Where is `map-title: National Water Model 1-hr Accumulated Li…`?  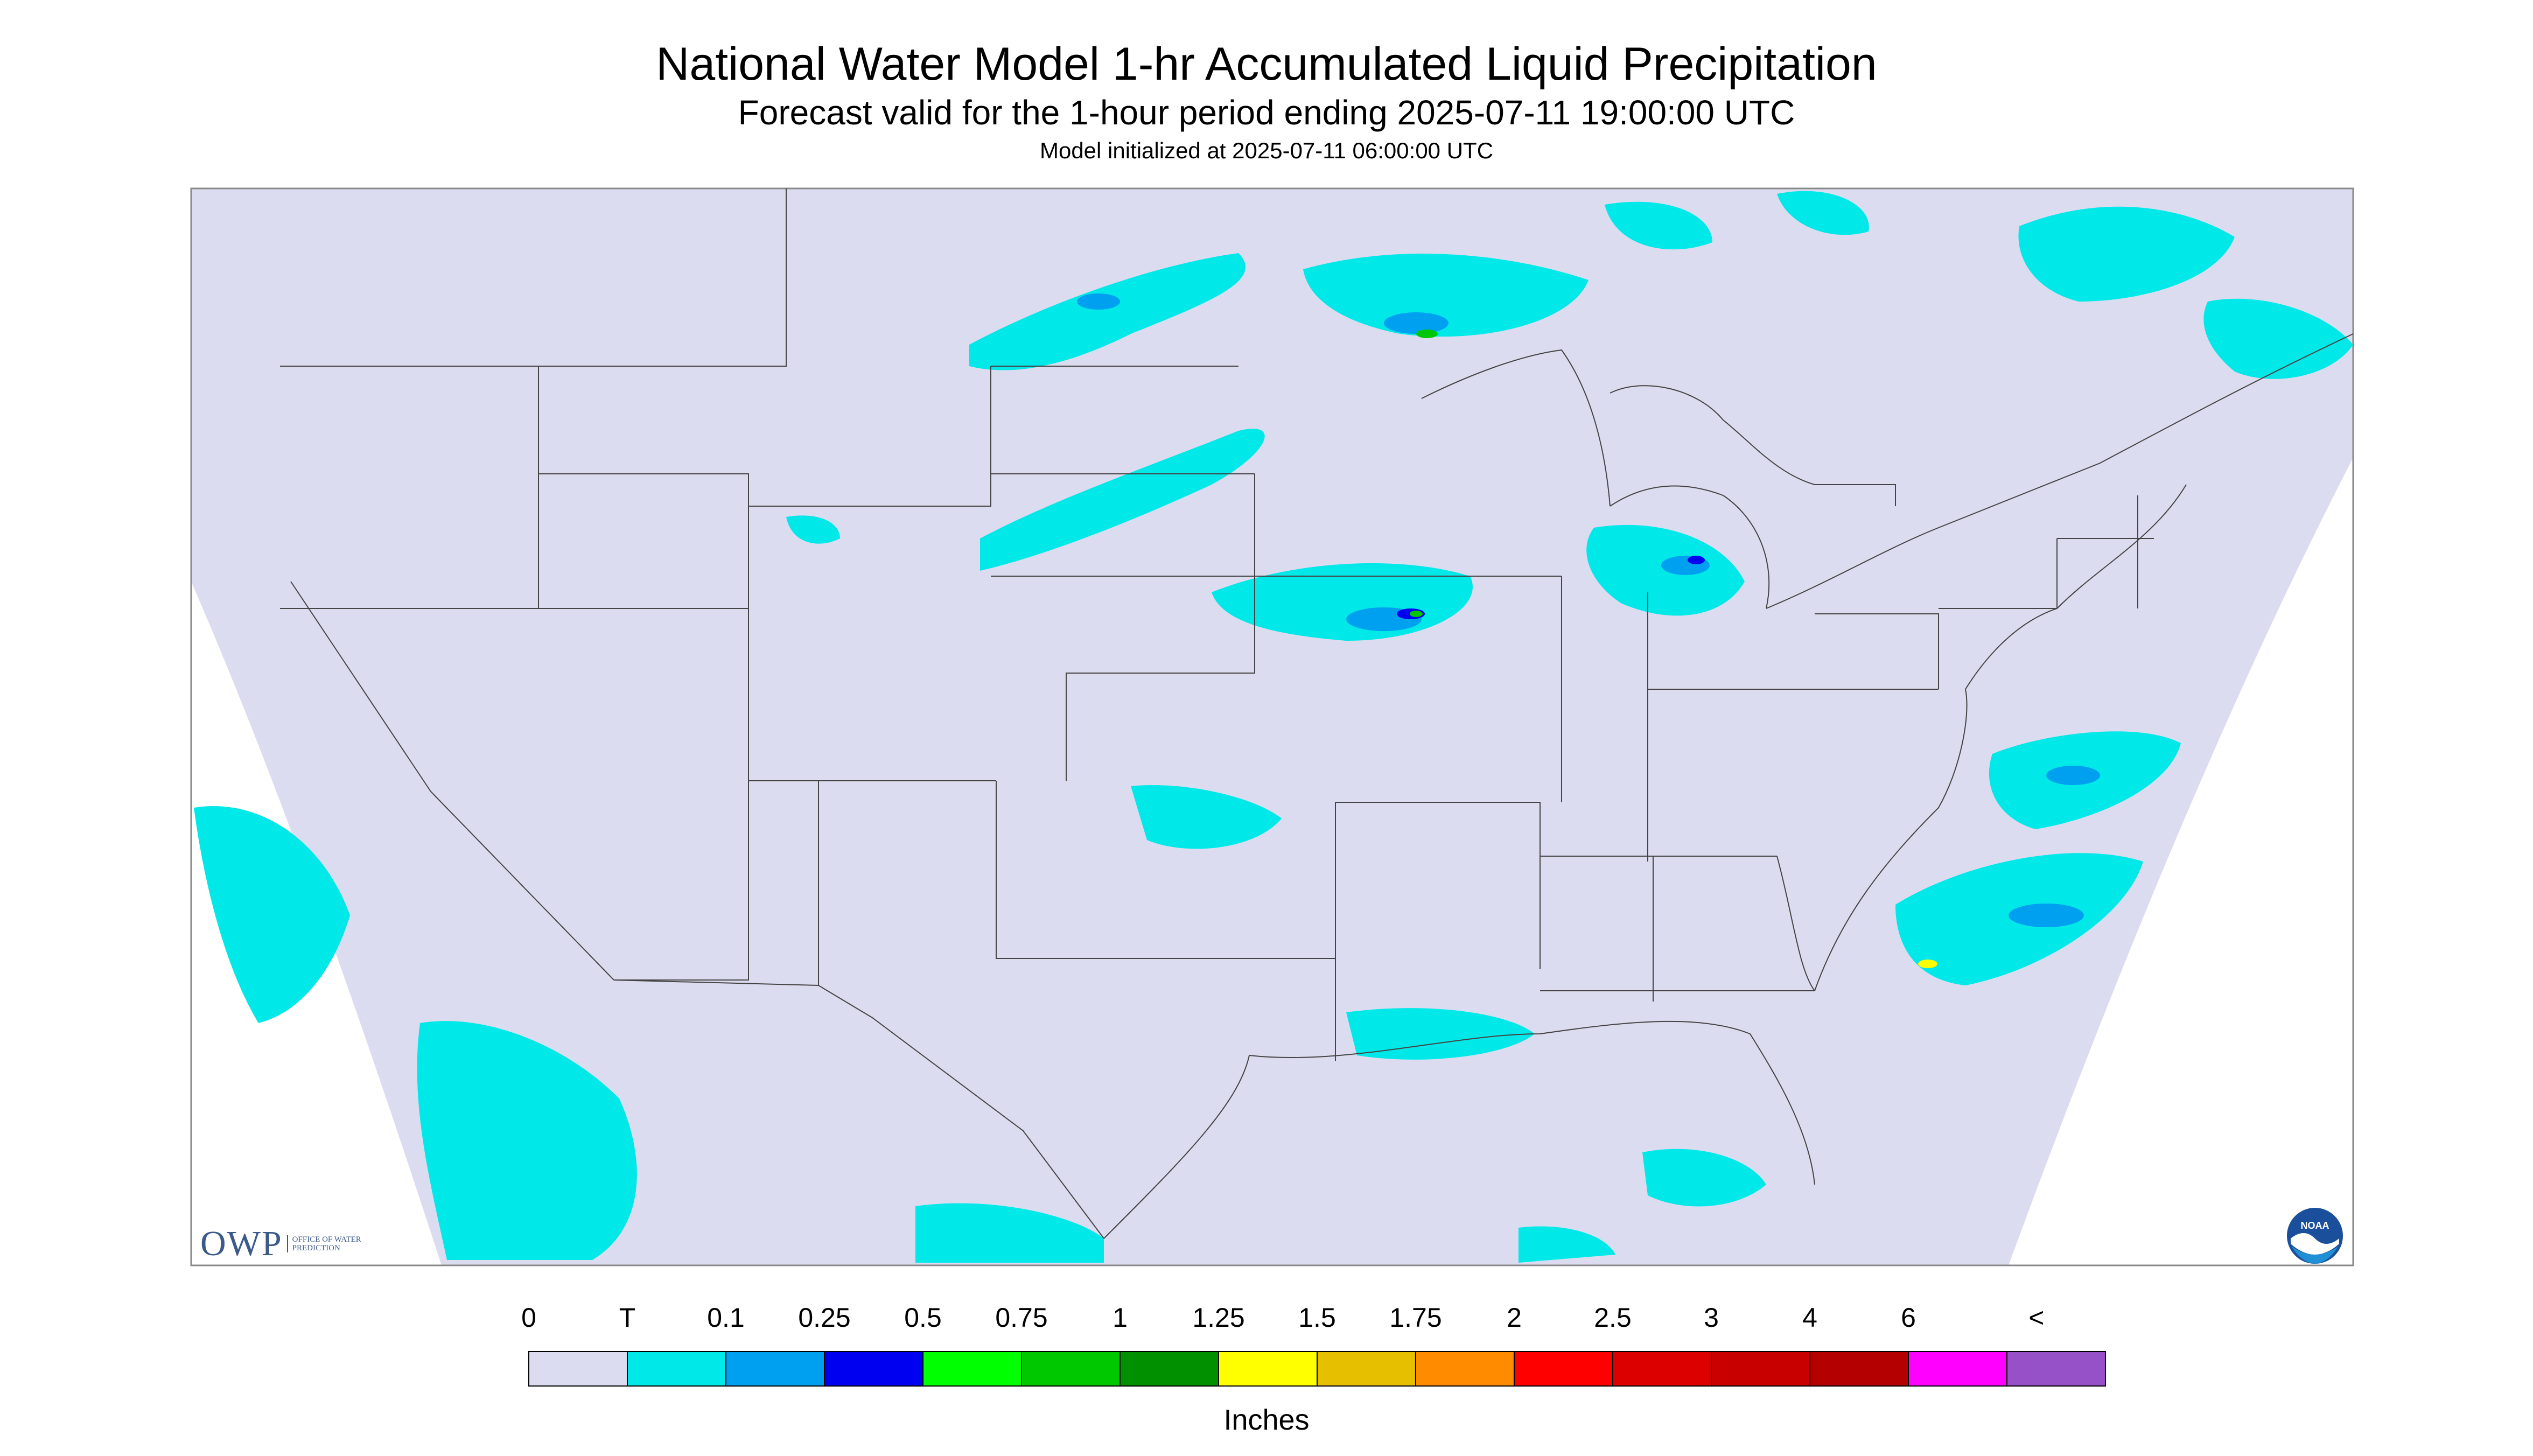
map-title: National Water Model 1-hr Accumulated Li… is located at coordinates (1266, 64).